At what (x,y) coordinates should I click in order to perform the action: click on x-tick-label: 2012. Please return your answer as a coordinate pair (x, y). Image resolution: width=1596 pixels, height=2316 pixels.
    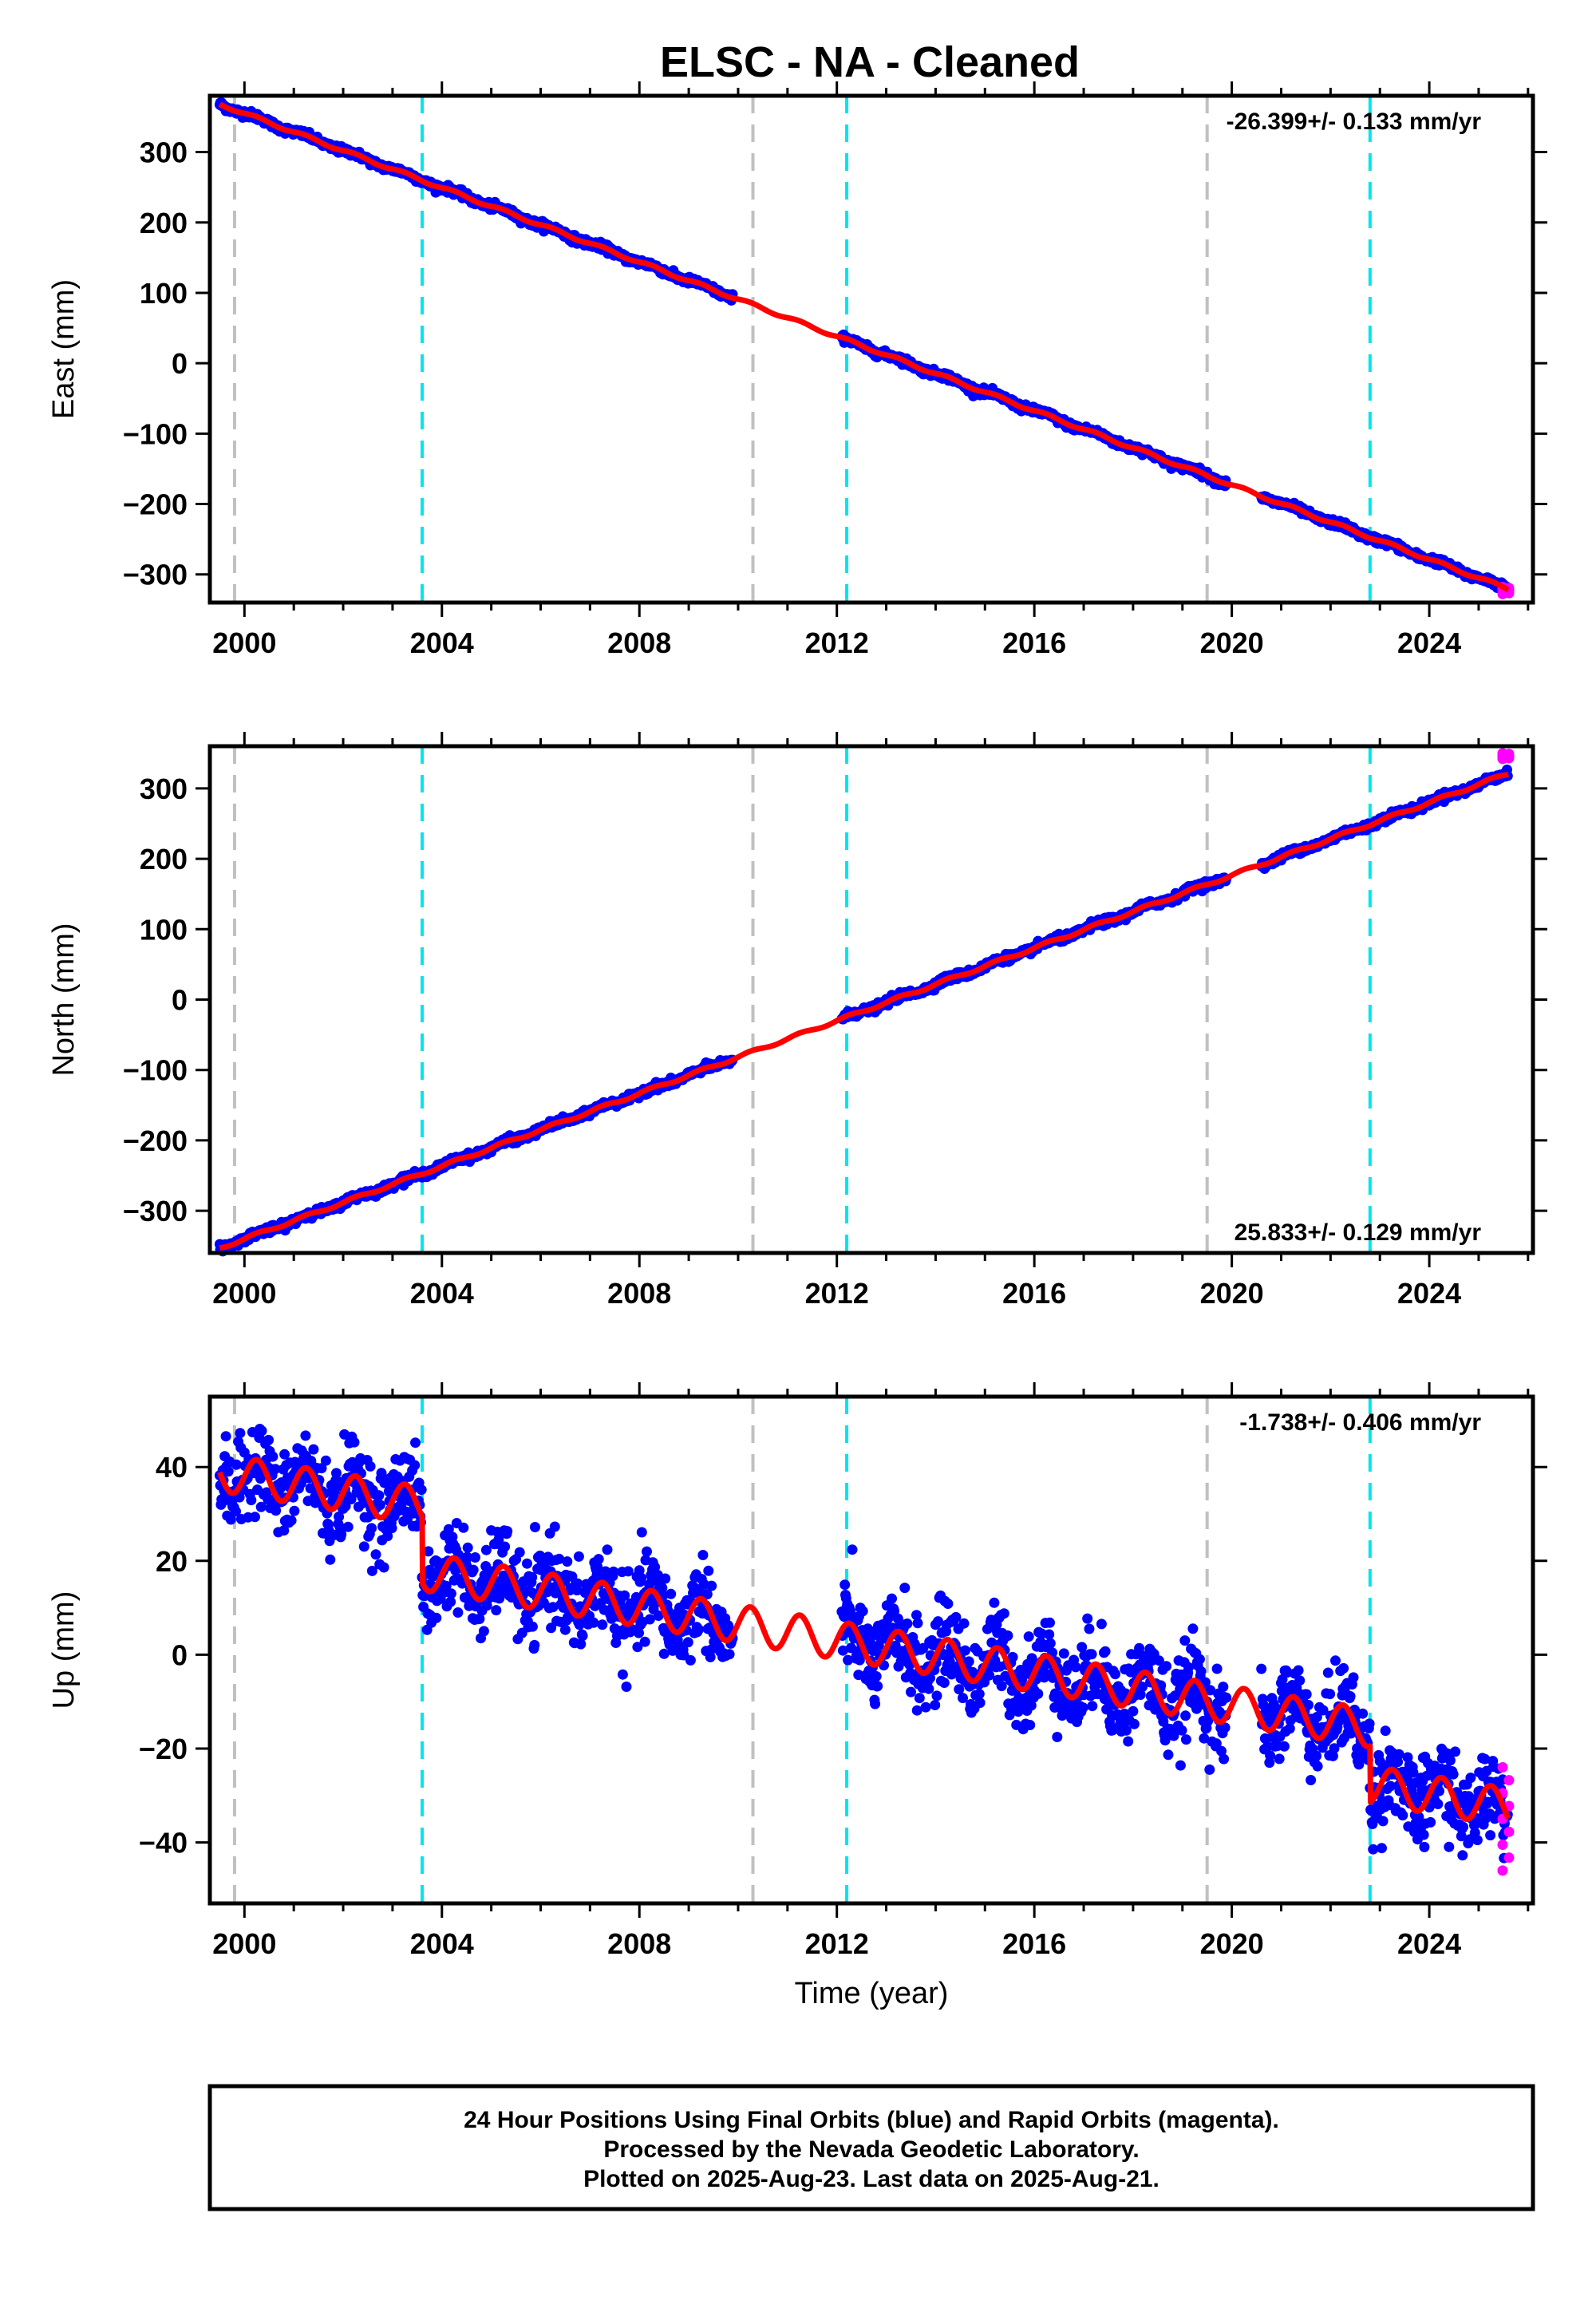
    Looking at the image, I should click on (837, 642).